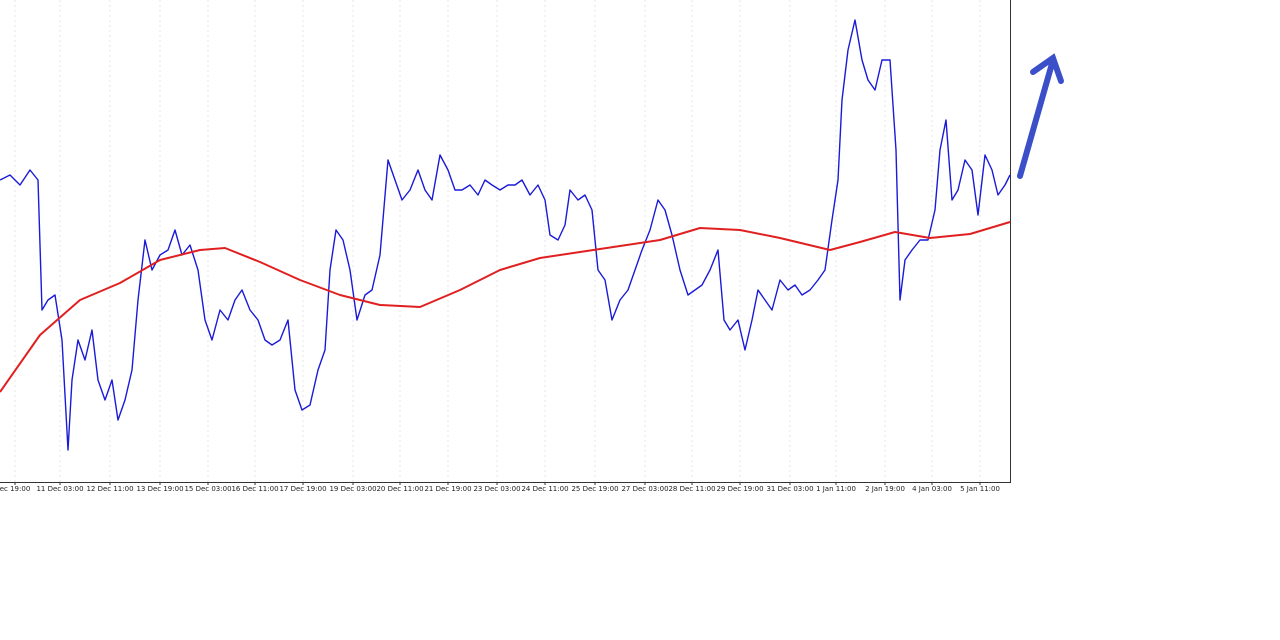  I want to click on x-tick-label: 11 Dec 03:00, so click(59, 489).